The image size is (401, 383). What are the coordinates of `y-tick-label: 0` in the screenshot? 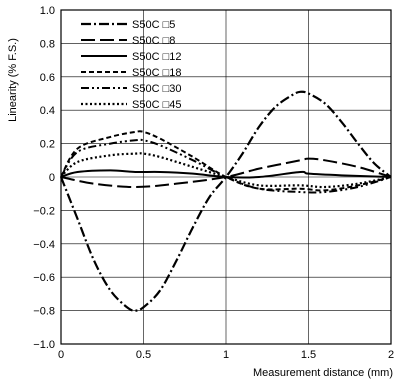 It's located at (52, 178).